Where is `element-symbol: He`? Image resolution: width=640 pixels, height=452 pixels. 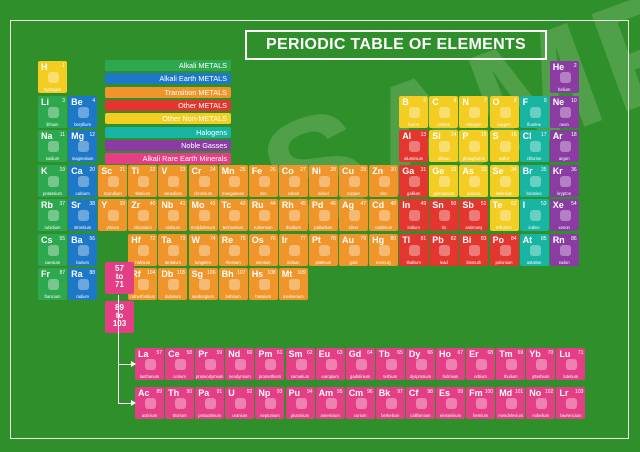 element-symbol: He is located at coordinates (558, 67).